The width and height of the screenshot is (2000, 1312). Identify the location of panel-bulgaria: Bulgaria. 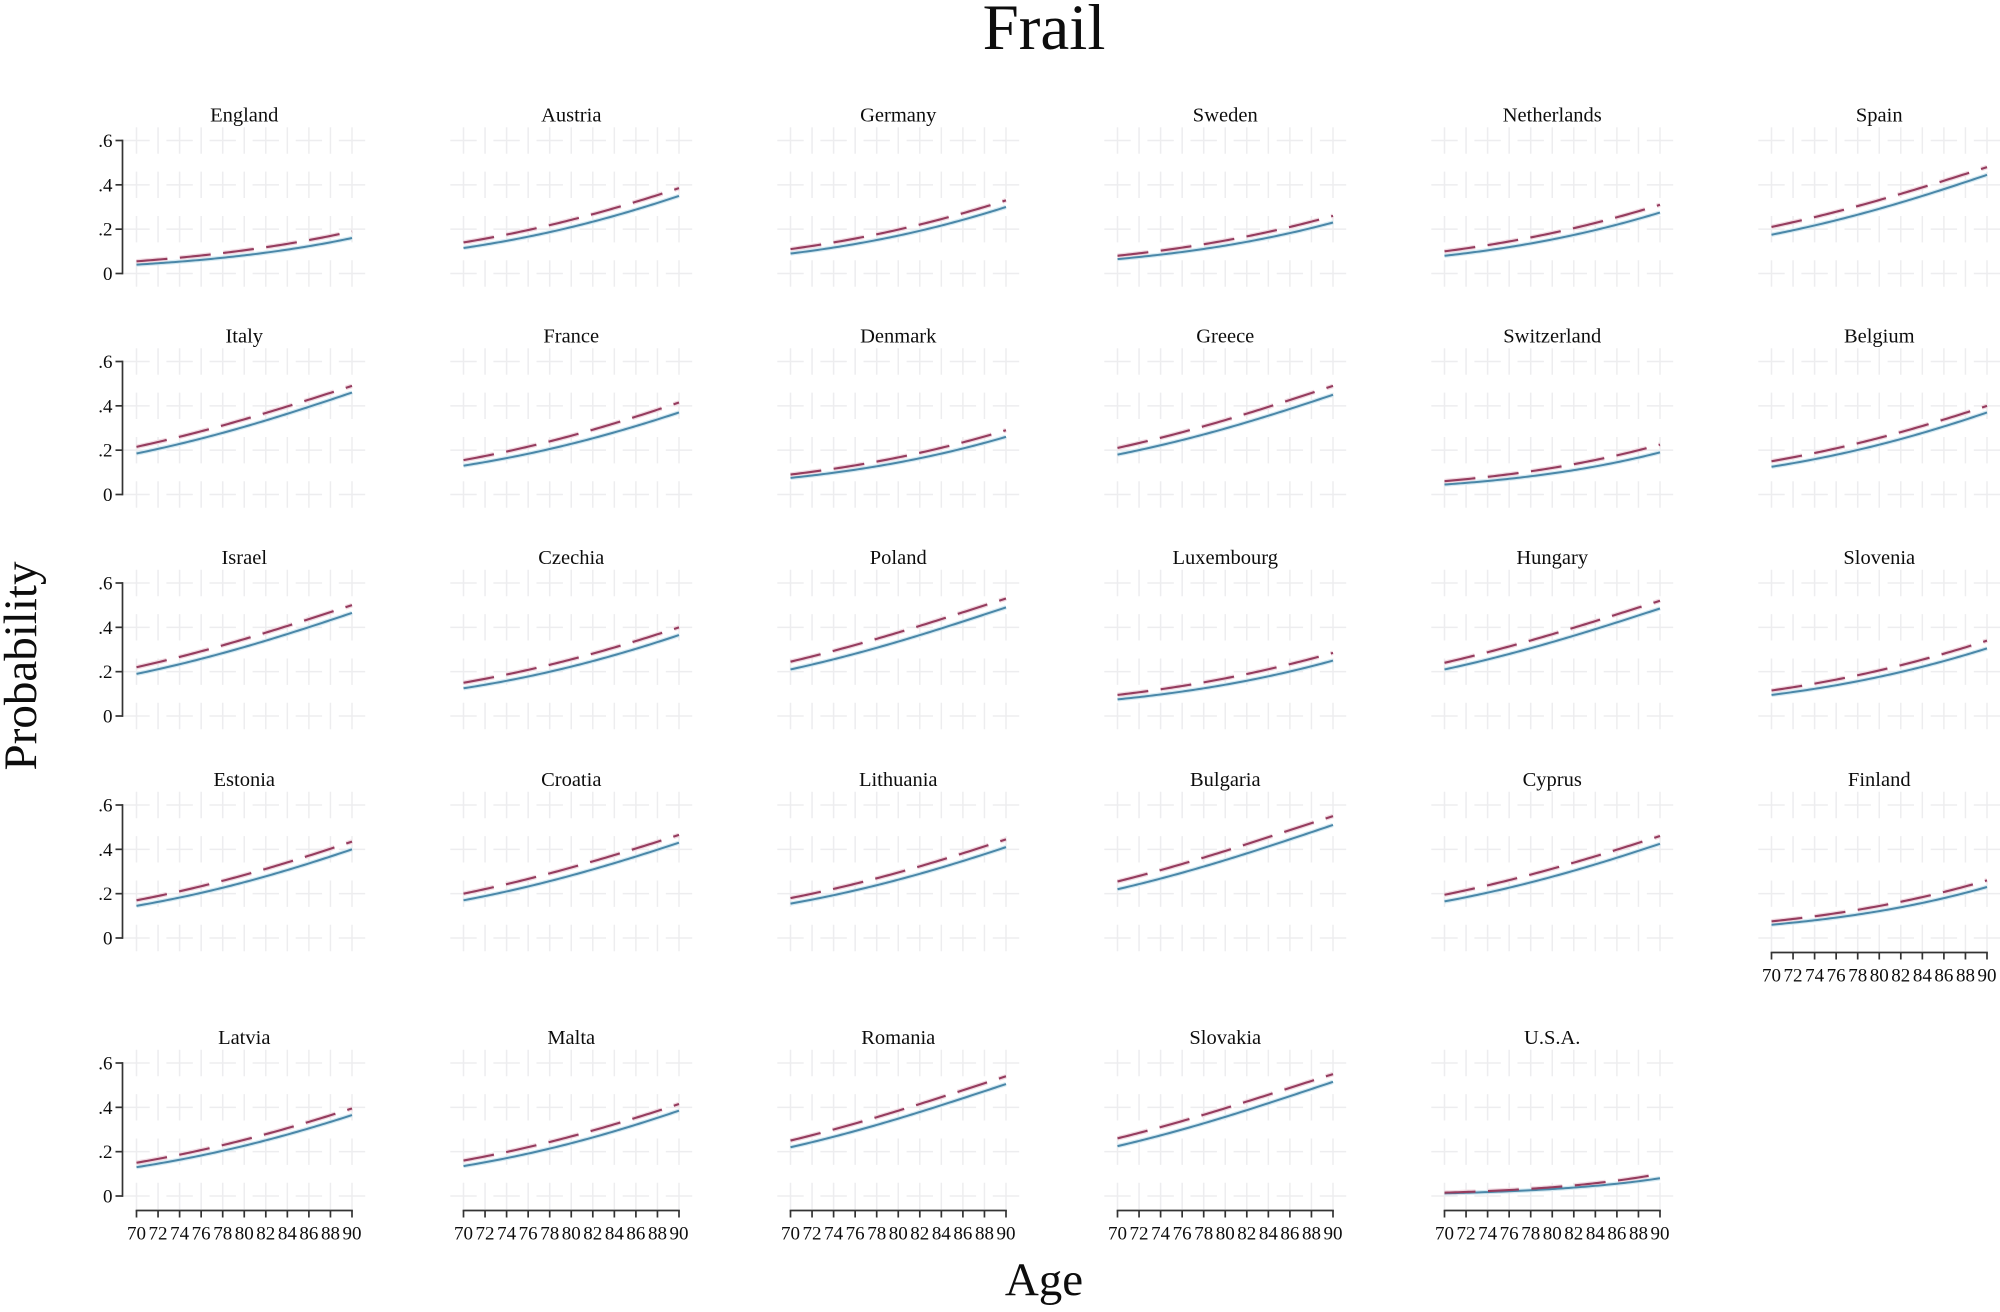
(1225, 860).